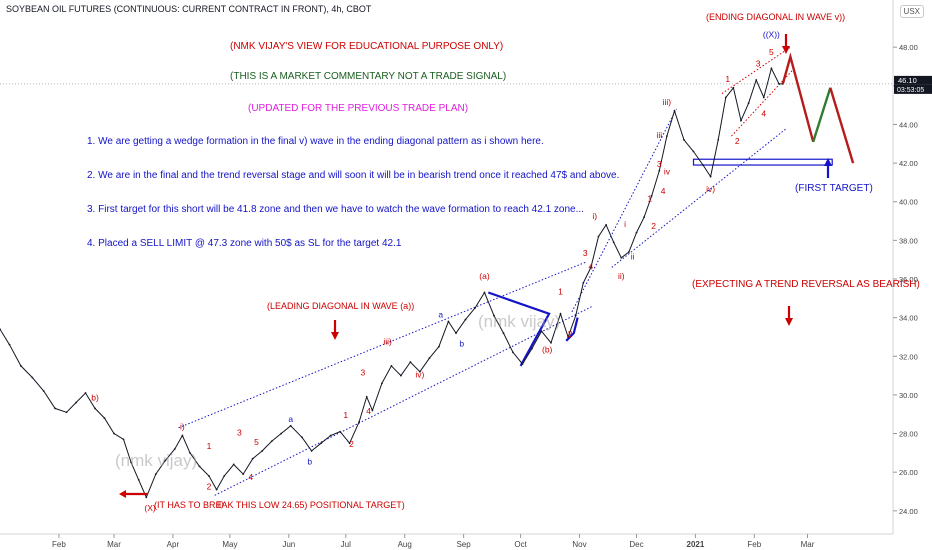 This screenshot has width=932, height=550. Describe the element at coordinates (789, 322) in the screenshot. I see `bearish-arrow-head` at that location.